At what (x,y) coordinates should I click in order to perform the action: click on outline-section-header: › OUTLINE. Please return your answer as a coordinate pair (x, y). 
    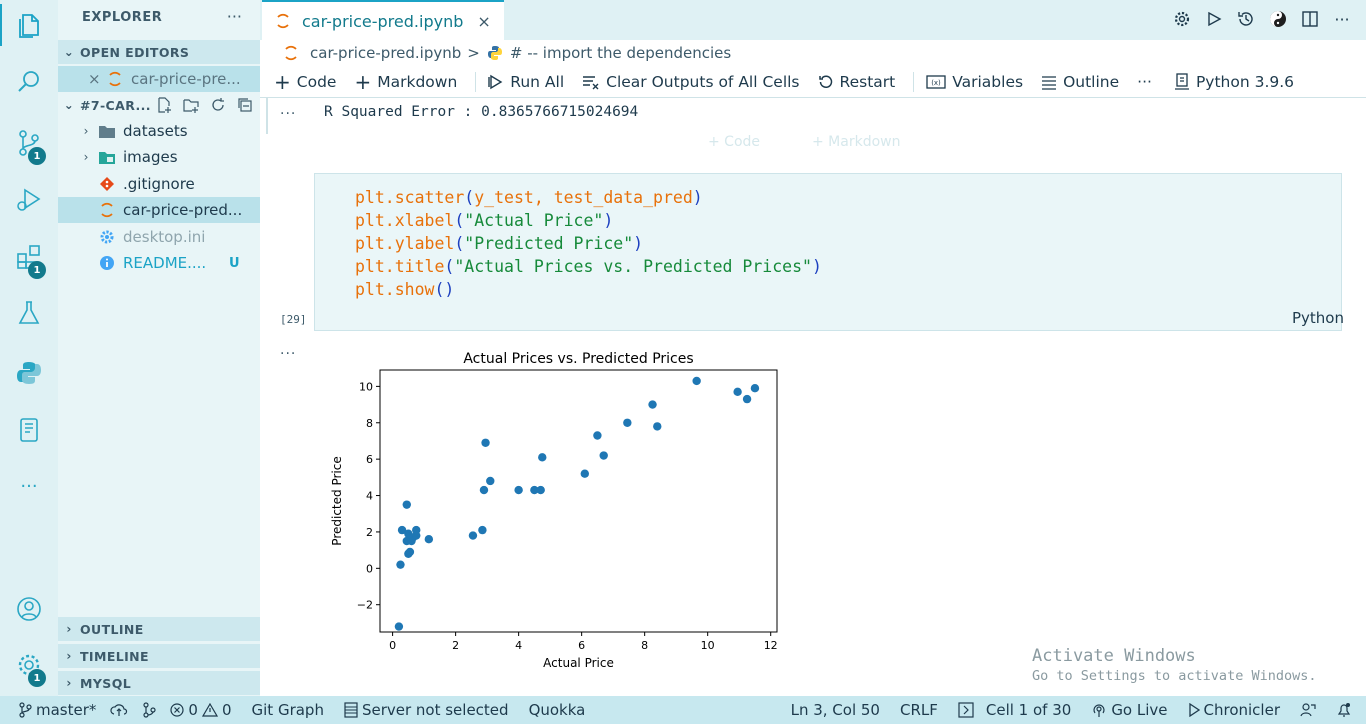
    Looking at the image, I should click on (159, 629).